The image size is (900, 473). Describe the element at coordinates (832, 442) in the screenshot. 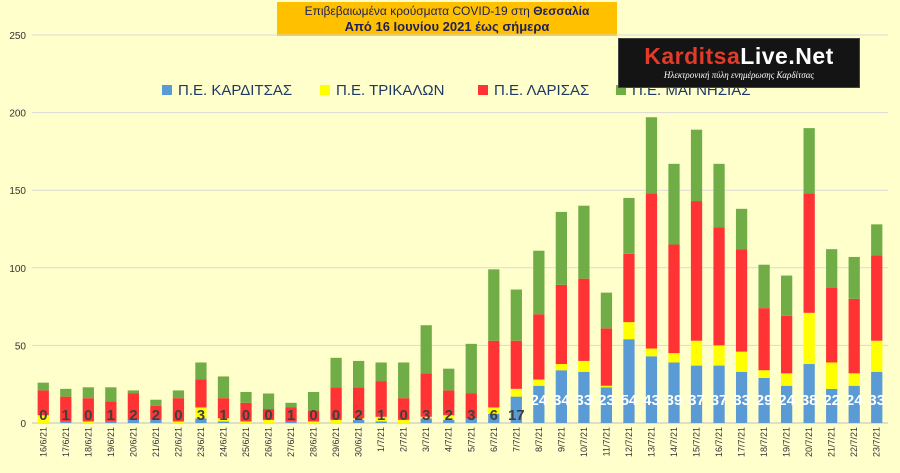

I see `x-tick-label: 21/7/21` at that location.